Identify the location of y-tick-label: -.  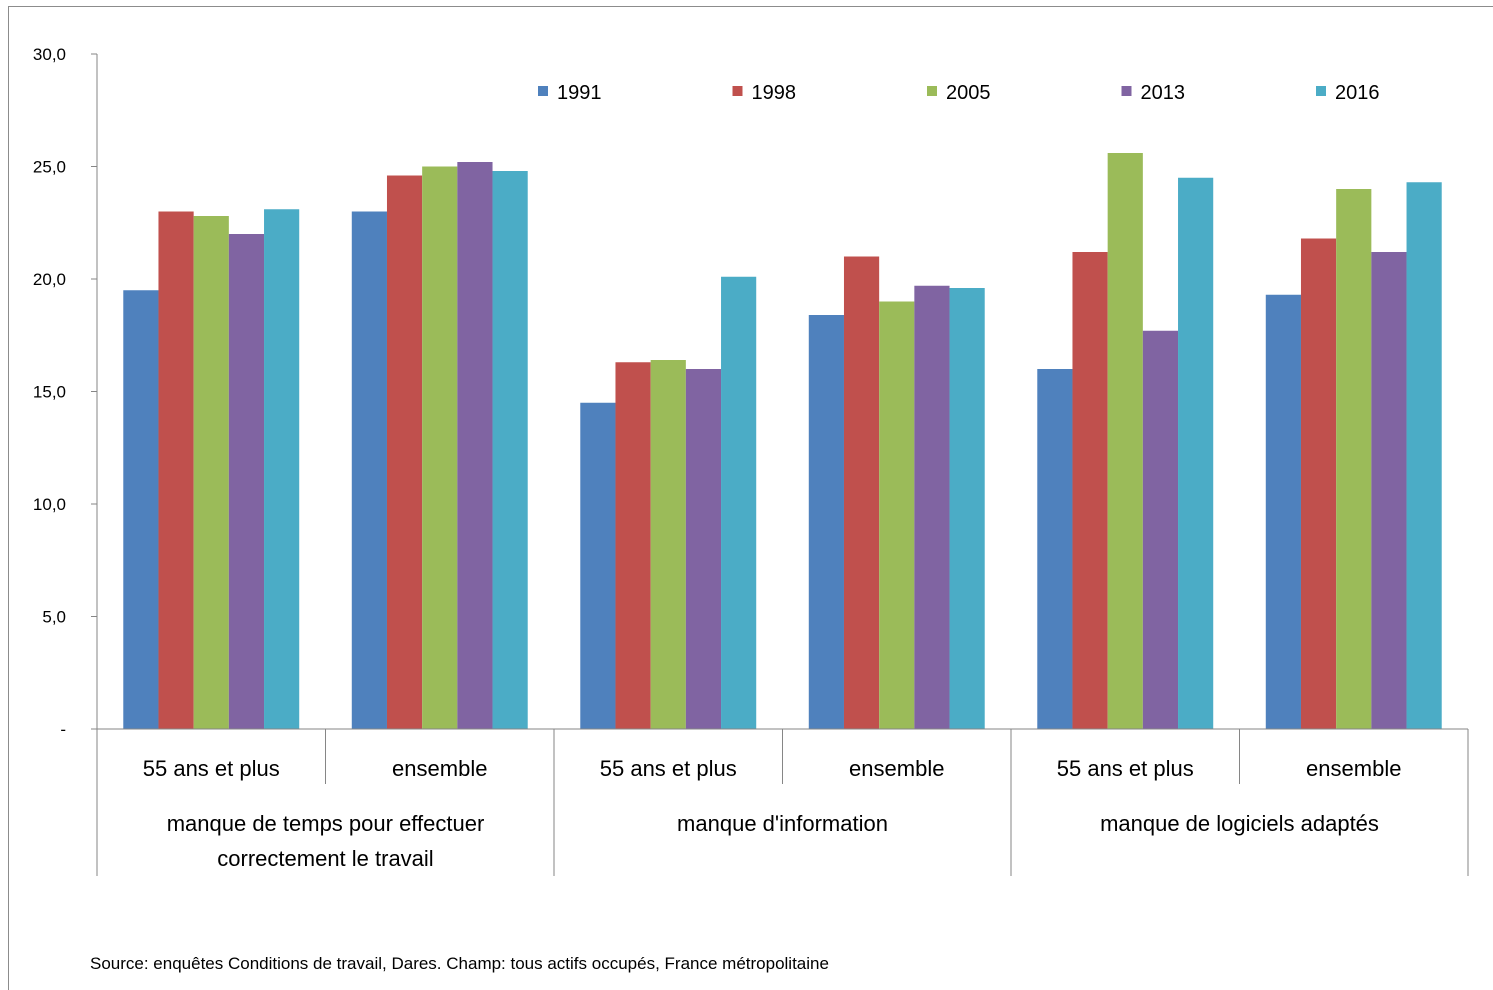
(63, 729).